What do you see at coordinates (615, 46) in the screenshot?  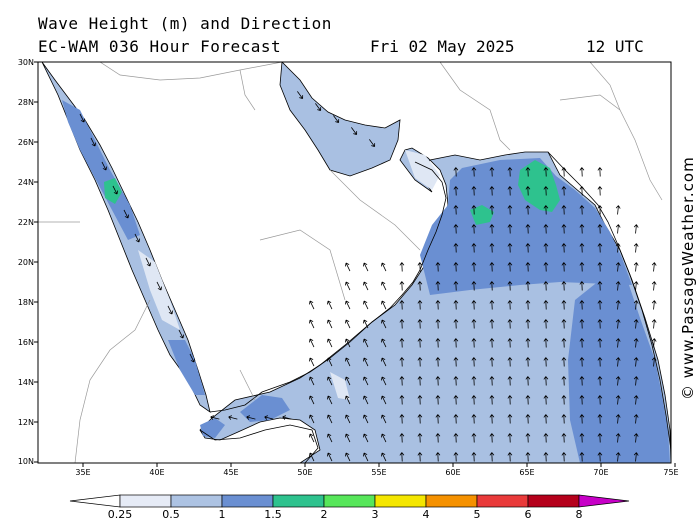 I see `forecast-time: 12 UTC` at bounding box center [615, 46].